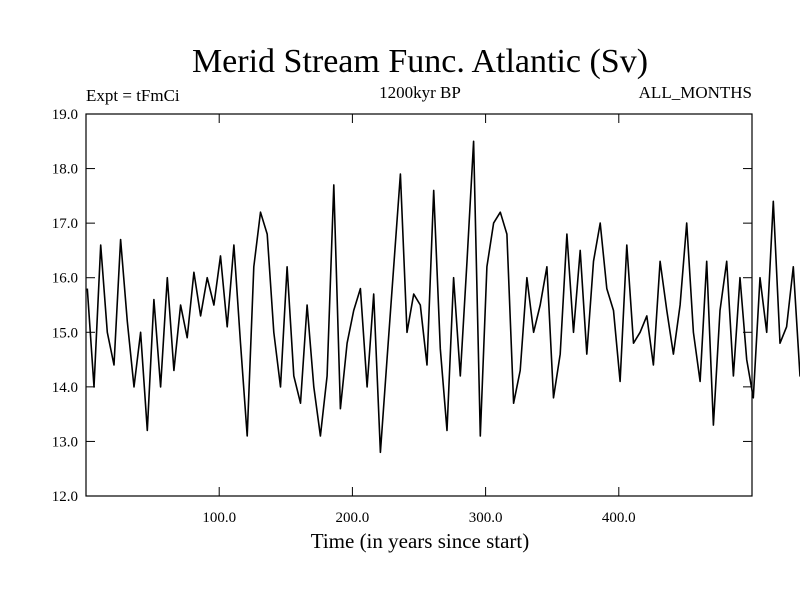 This screenshot has height=600, width=800. Describe the element at coordinates (619, 518) in the screenshot. I see `x-tick-label: 400.0` at that location.